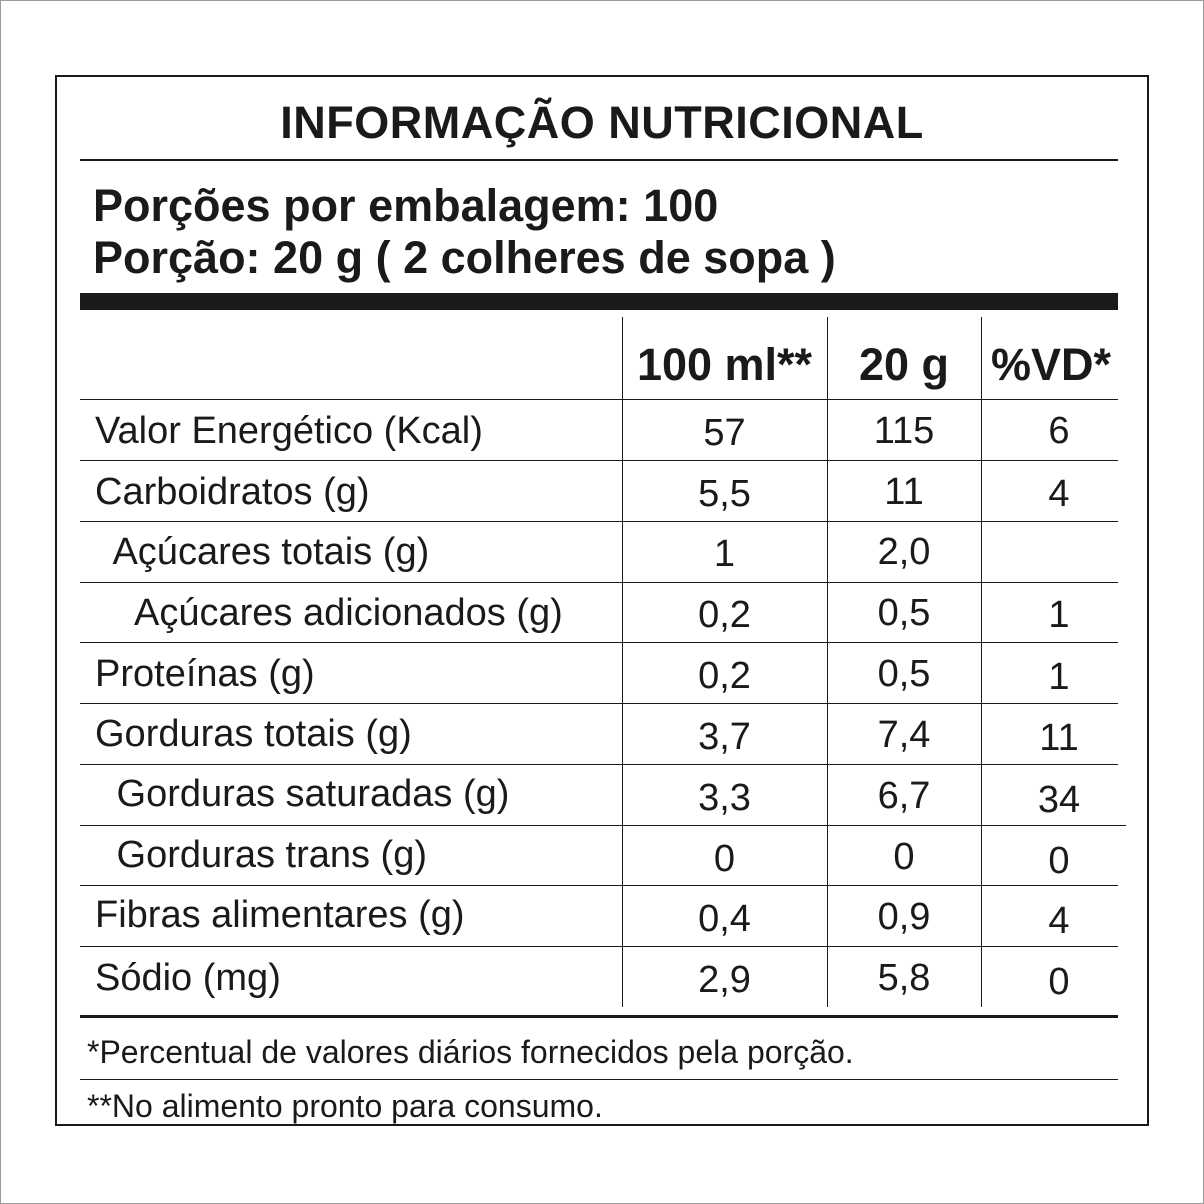 The width and height of the screenshot is (1204, 1204). What do you see at coordinates (188, 978) in the screenshot?
I see `row-label-sodium: Sódio (mg)` at bounding box center [188, 978].